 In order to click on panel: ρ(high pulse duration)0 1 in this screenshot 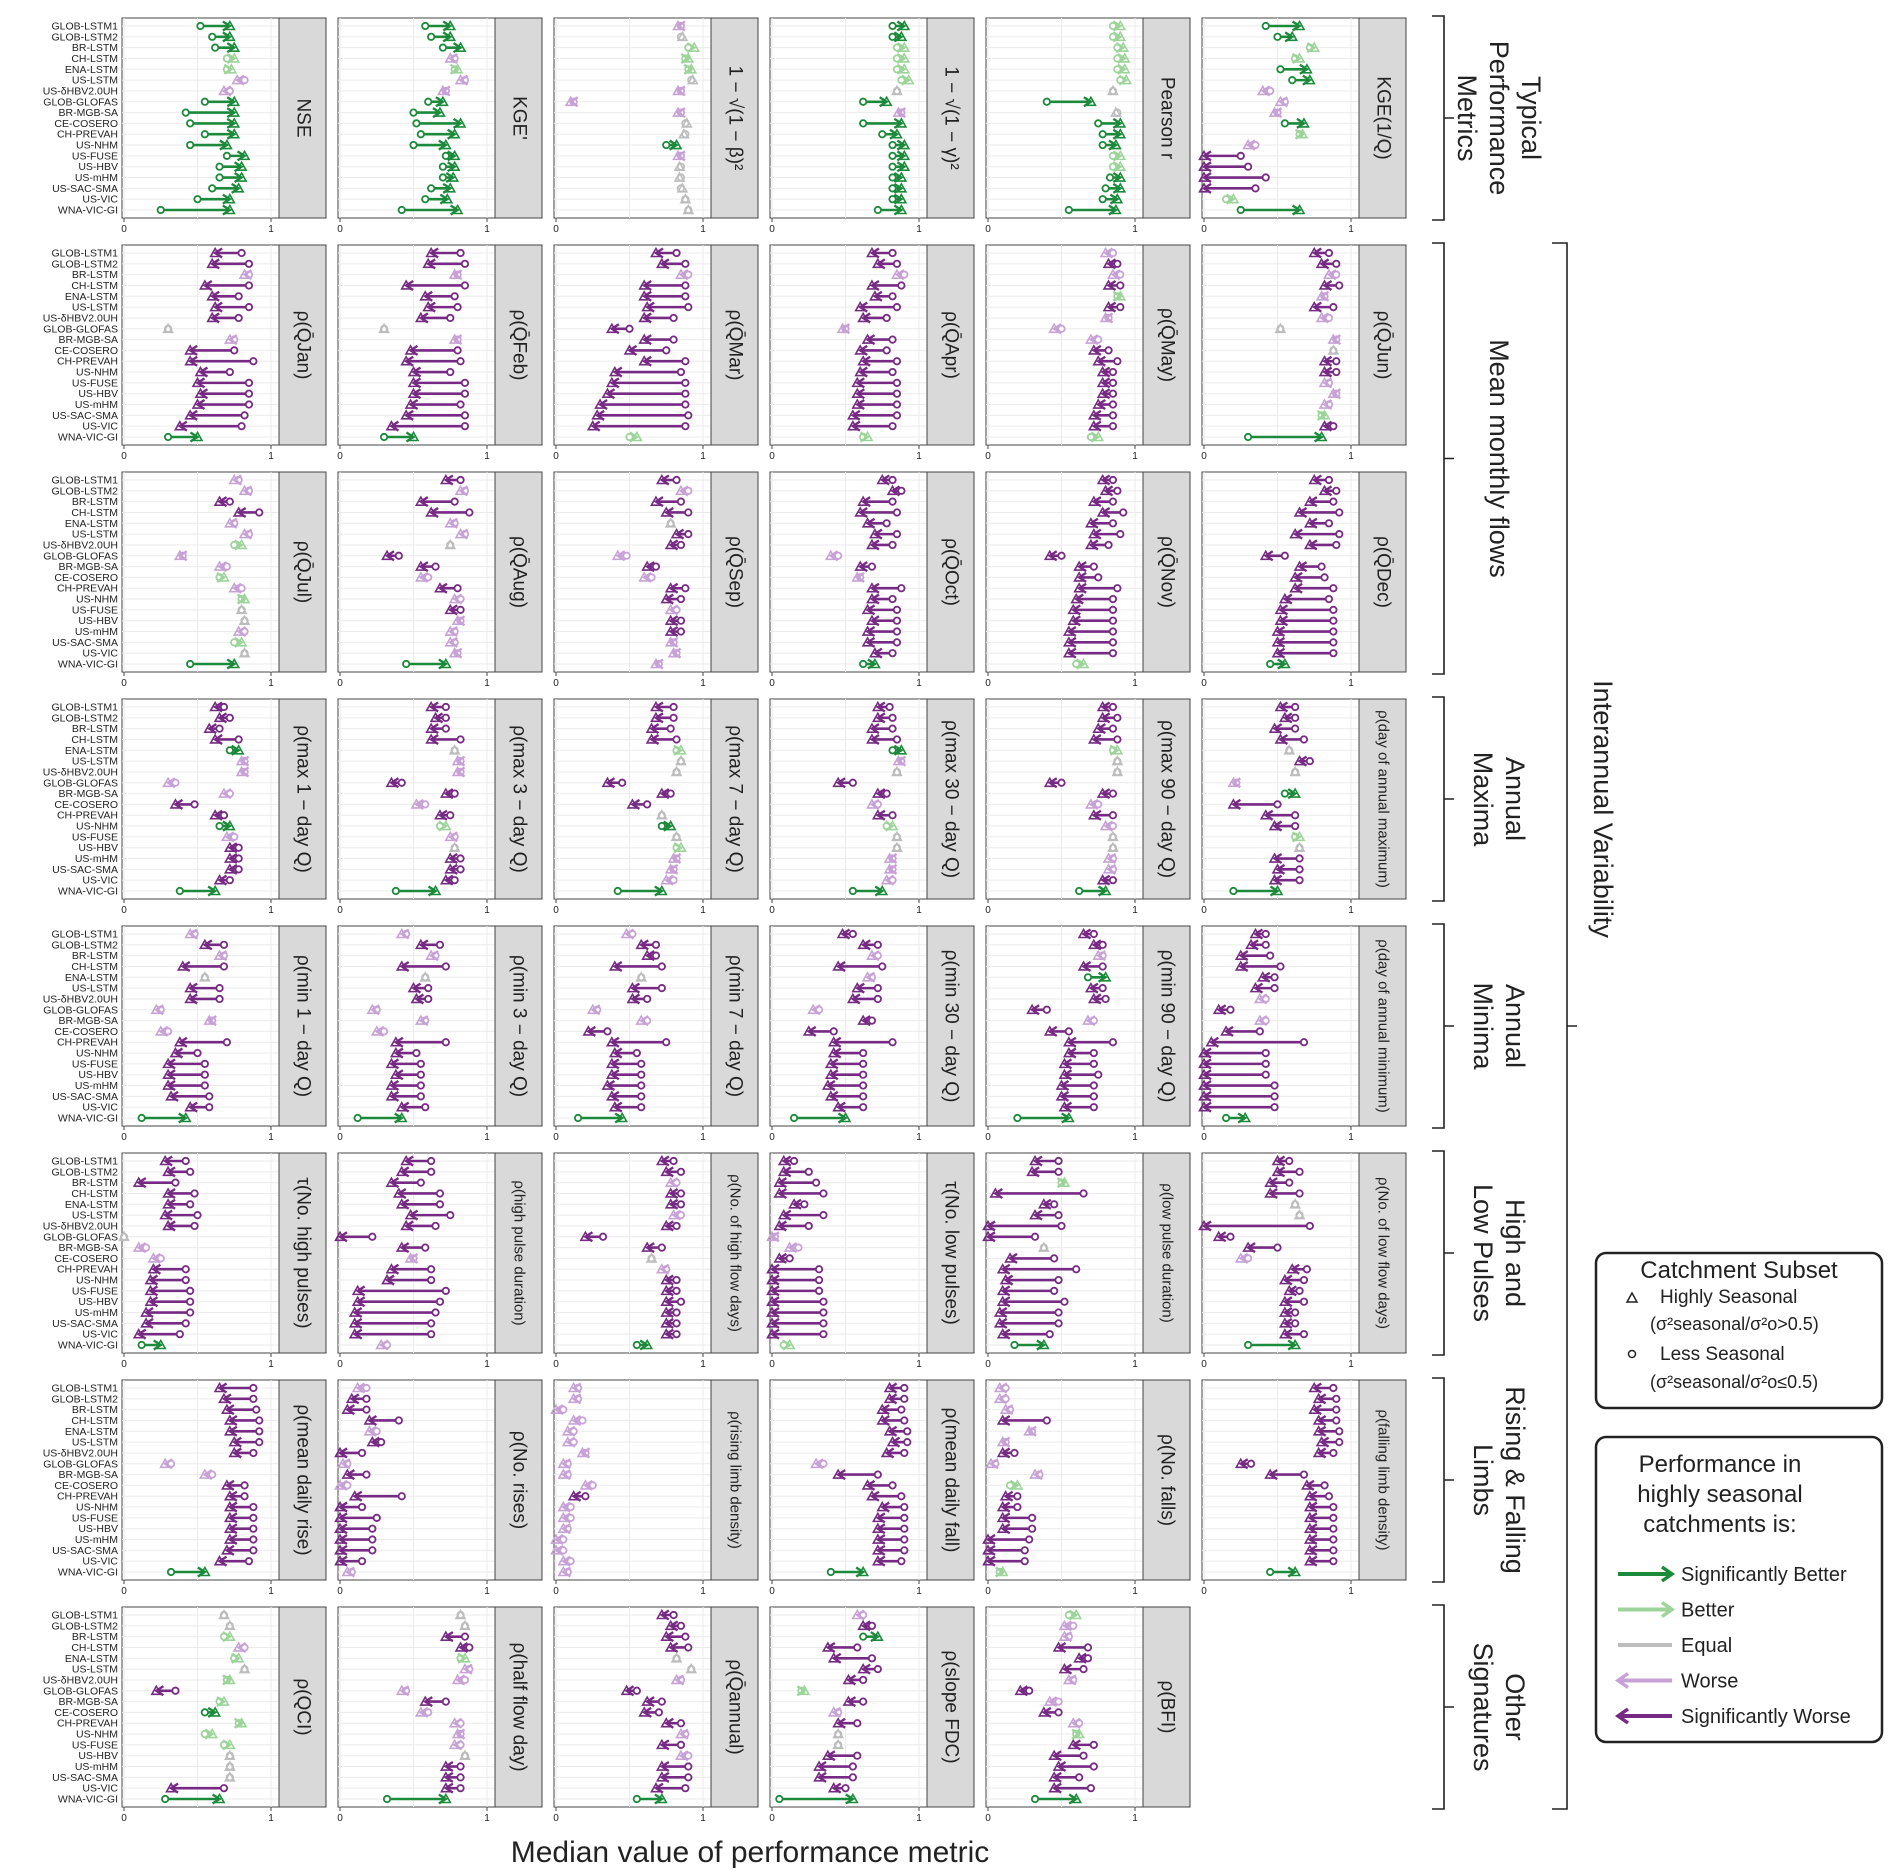, I will do `click(438, 1261)`.